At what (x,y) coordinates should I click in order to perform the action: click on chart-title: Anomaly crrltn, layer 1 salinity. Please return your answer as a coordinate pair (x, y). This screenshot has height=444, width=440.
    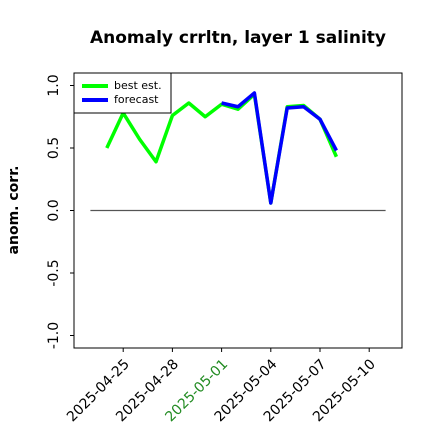
    Looking at the image, I should click on (238, 38).